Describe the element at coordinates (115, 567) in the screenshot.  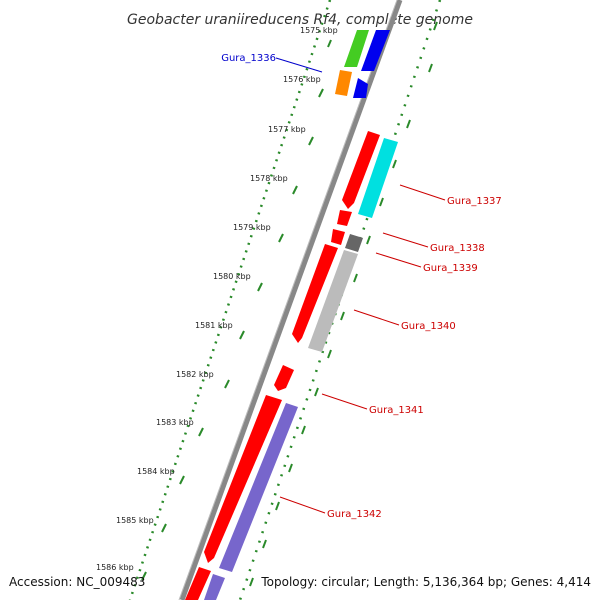
I see `kbp-label: 1586 kbp` at that location.